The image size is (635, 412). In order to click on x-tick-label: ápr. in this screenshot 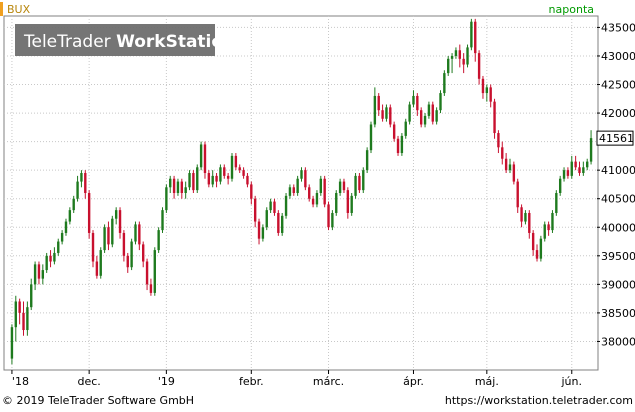, I will do `click(413, 381)`.